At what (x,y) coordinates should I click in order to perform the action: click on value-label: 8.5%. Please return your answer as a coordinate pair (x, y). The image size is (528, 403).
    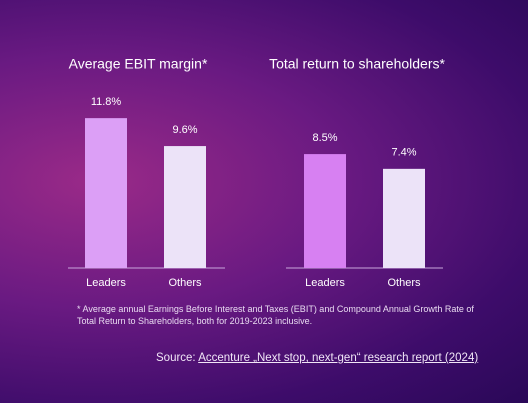
    Looking at the image, I should click on (324, 138).